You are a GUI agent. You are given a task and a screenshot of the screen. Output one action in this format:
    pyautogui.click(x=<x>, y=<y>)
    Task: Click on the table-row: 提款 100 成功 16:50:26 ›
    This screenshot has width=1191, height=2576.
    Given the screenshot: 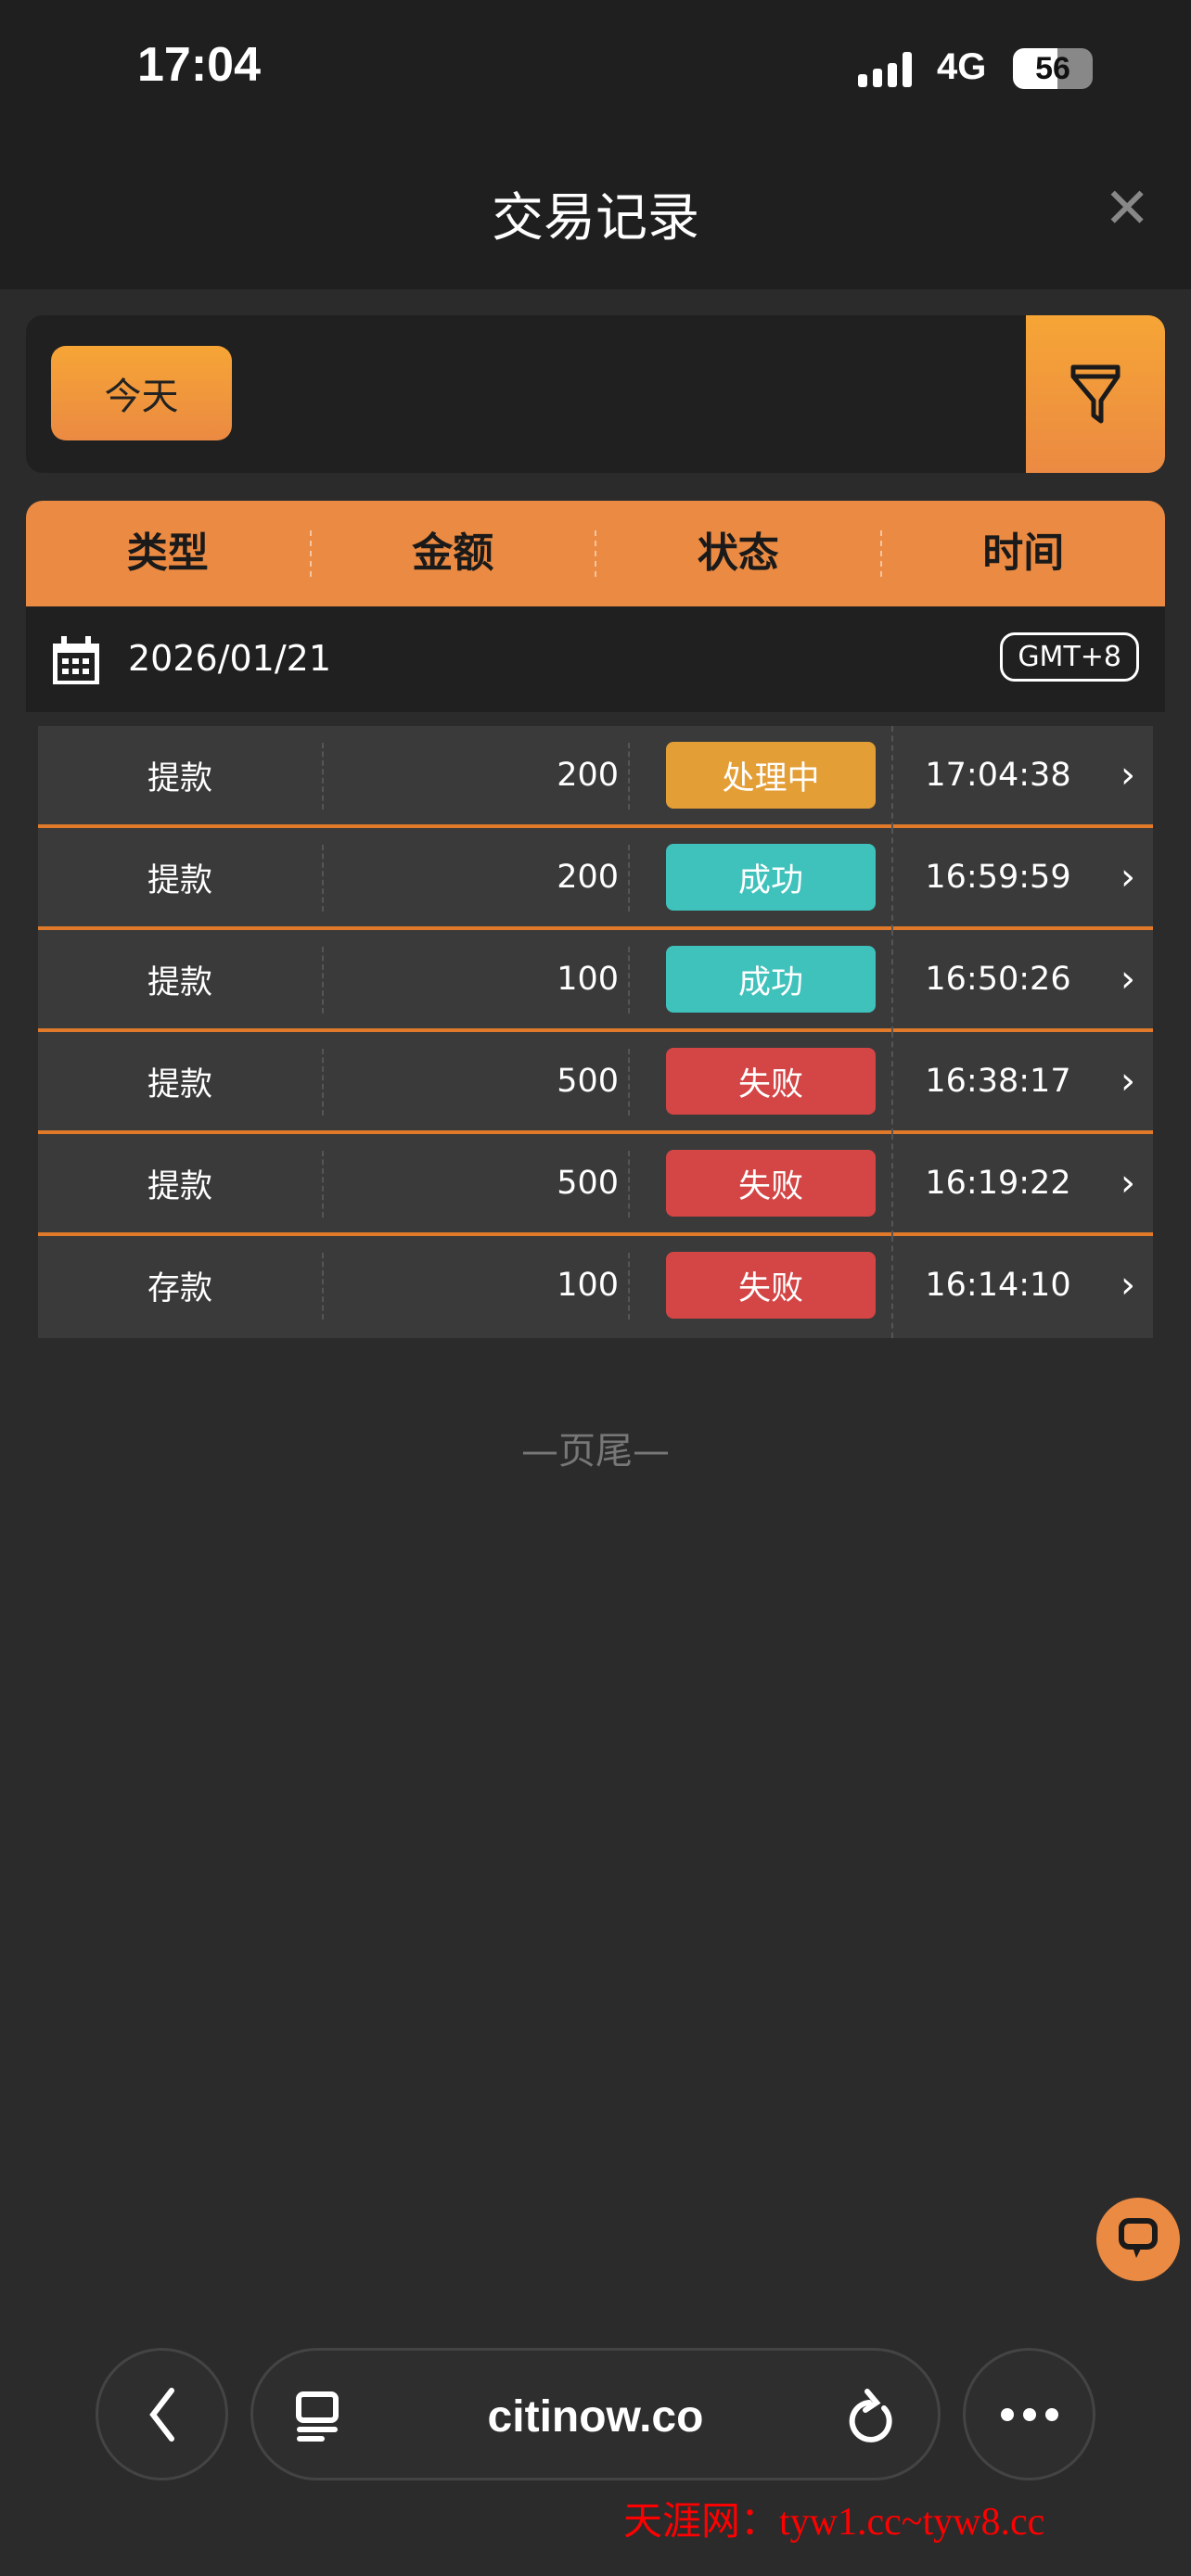 What is the action you would take?
    pyautogui.click(x=595, y=981)
    